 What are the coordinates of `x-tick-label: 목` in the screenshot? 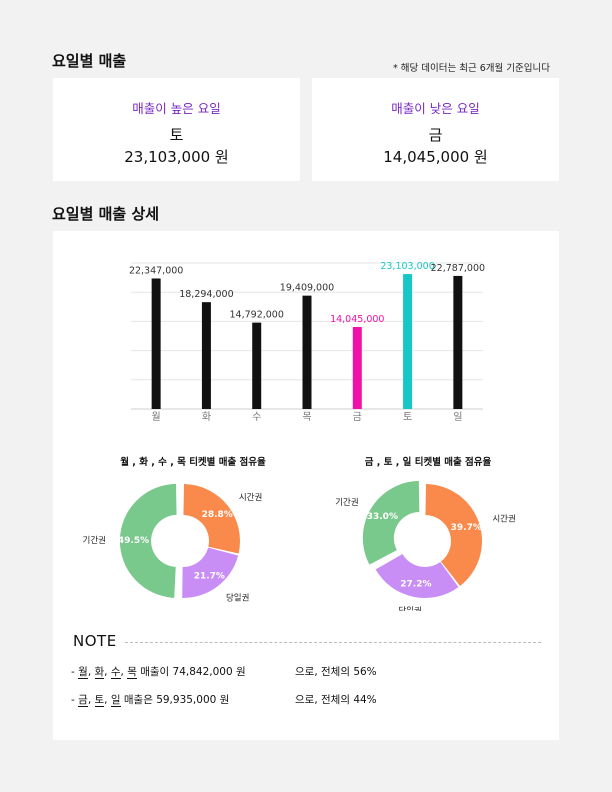 It's located at (306, 417).